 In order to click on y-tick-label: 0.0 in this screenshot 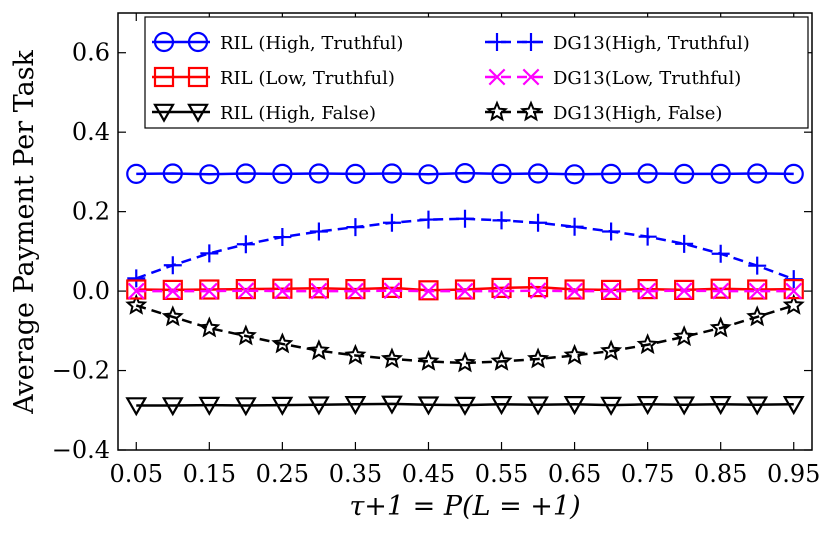, I will do `click(91, 291)`.